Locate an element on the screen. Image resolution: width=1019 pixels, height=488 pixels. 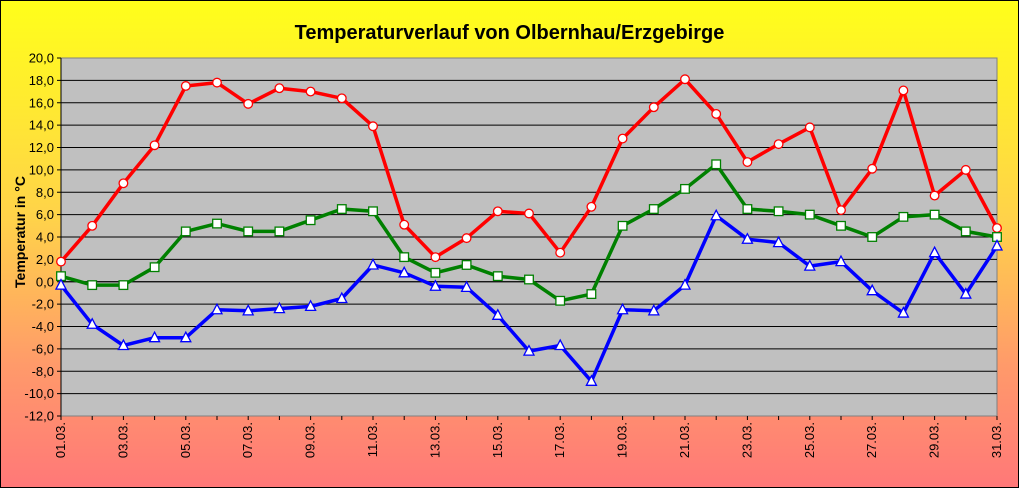
y-tick-label: -6,0 is located at coordinates (43, 348).